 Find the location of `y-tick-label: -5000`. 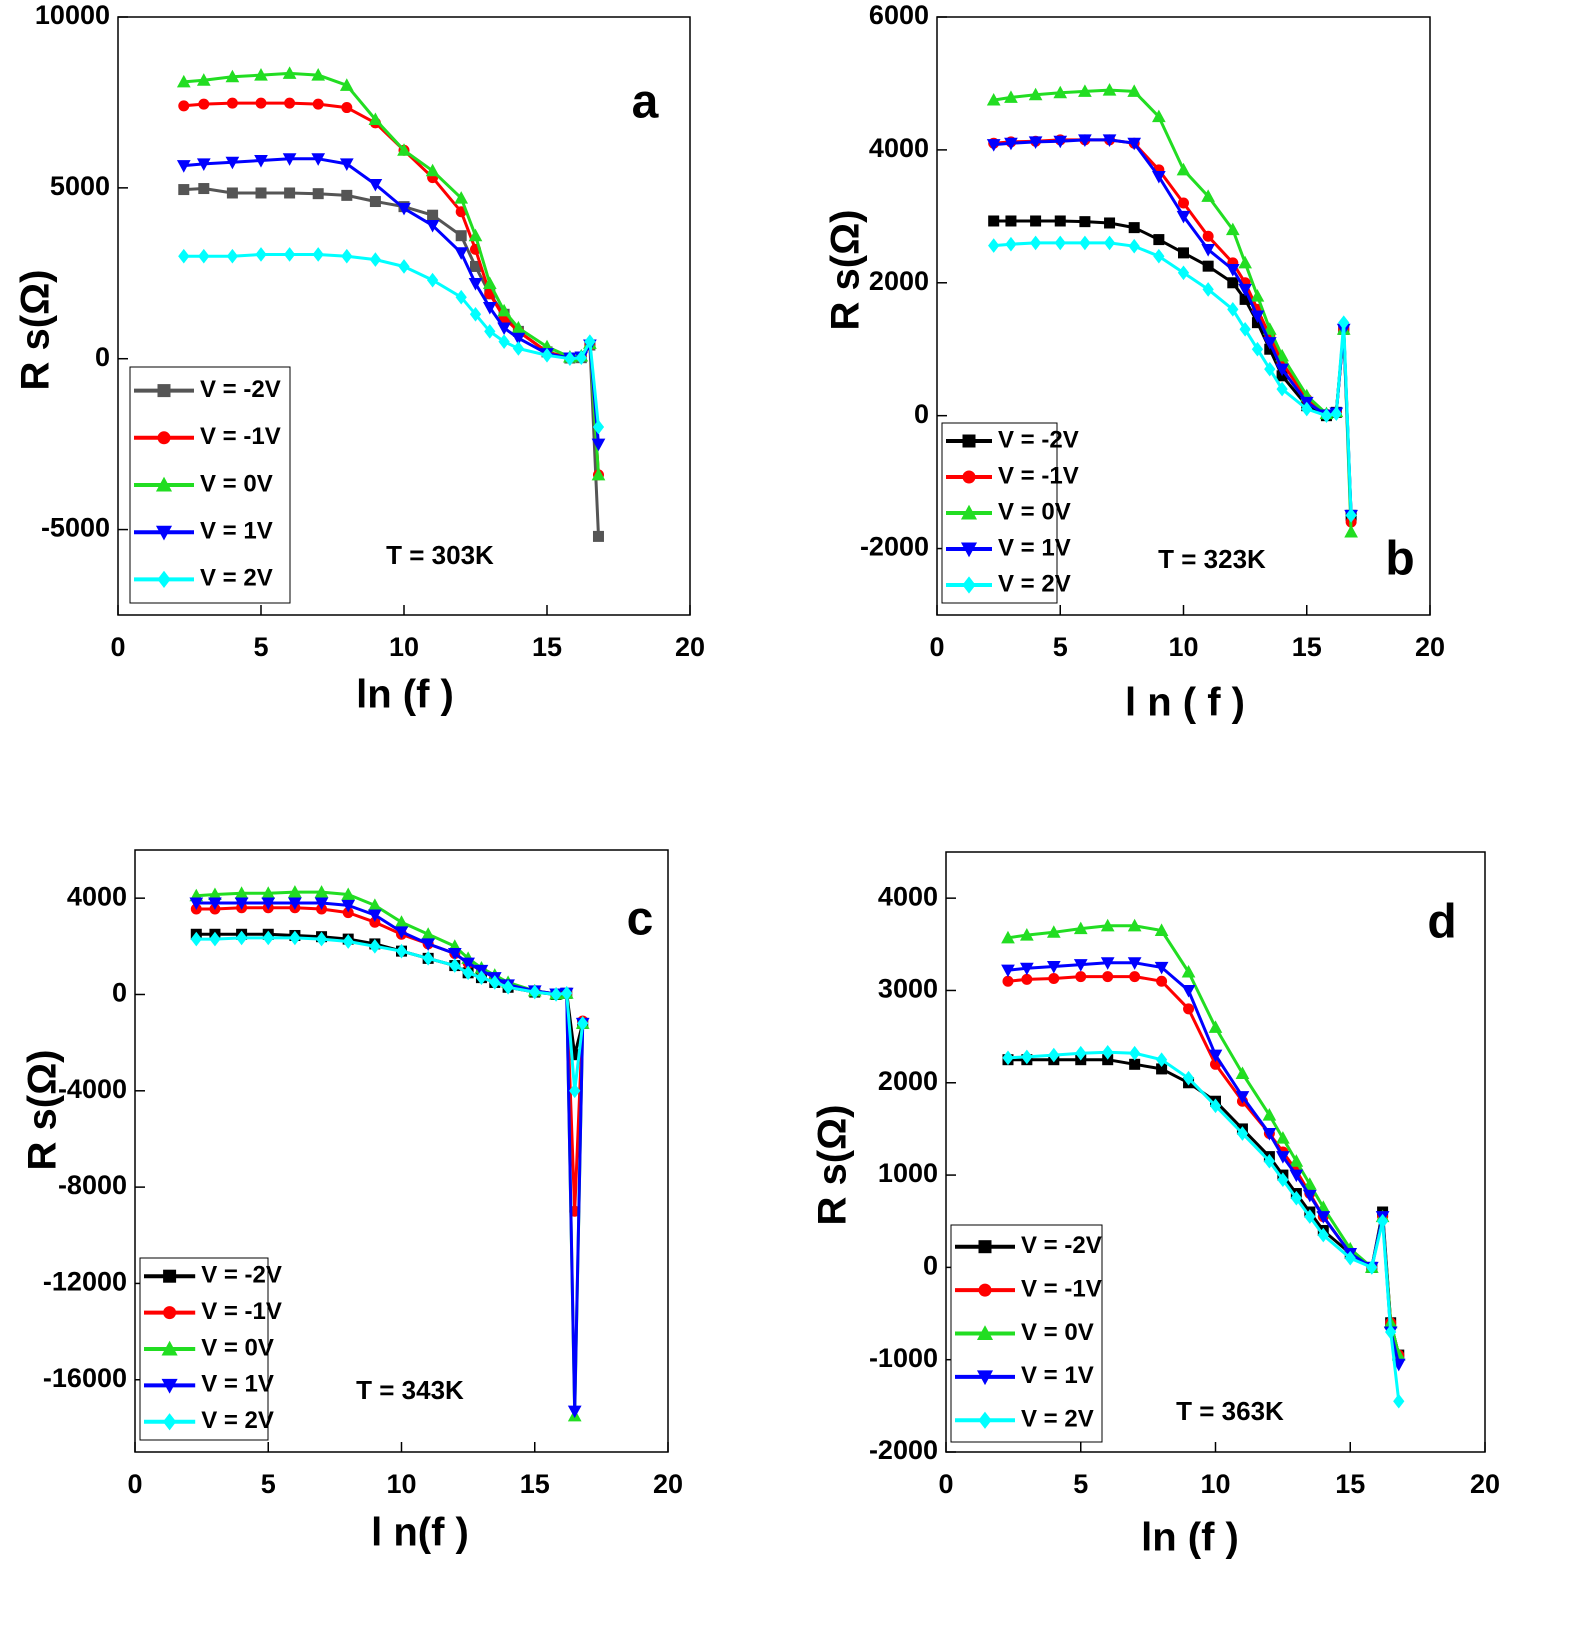

y-tick-label: -5000 is located at coordinates (75, 528).